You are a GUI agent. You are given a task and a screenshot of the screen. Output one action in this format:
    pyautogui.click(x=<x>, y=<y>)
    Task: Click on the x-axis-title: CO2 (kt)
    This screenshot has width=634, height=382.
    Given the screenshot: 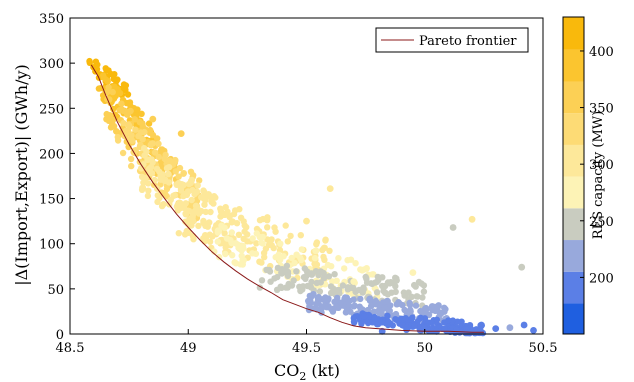 What is the action you would take?
    pyautogui.click(x=307, y=371)
    